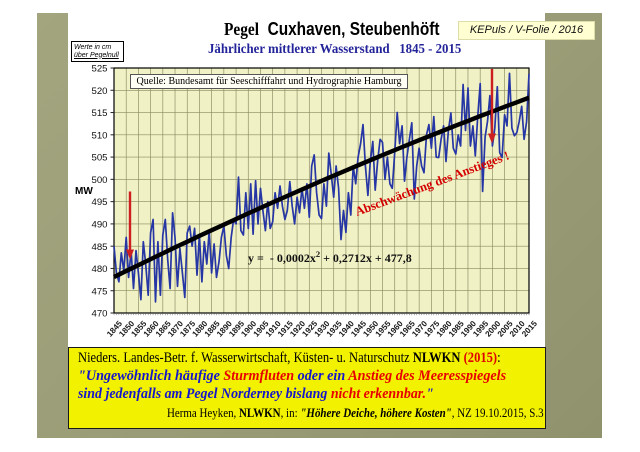 Image resolution: width=640 pixels, height=452 pixels. What do you see at coordinates (99, 135) in the screenshot?
I see `svg-text: 510` at bounding box center [99, 135].